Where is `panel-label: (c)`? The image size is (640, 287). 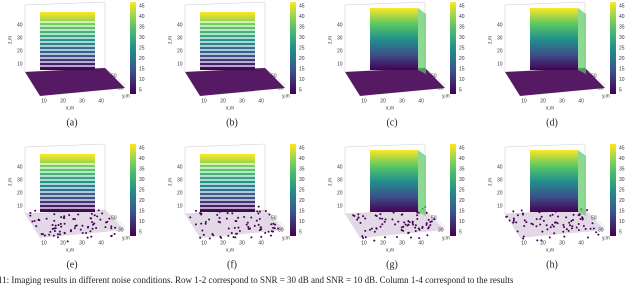
panel-label: (c) is located at coordinates (391, 122).